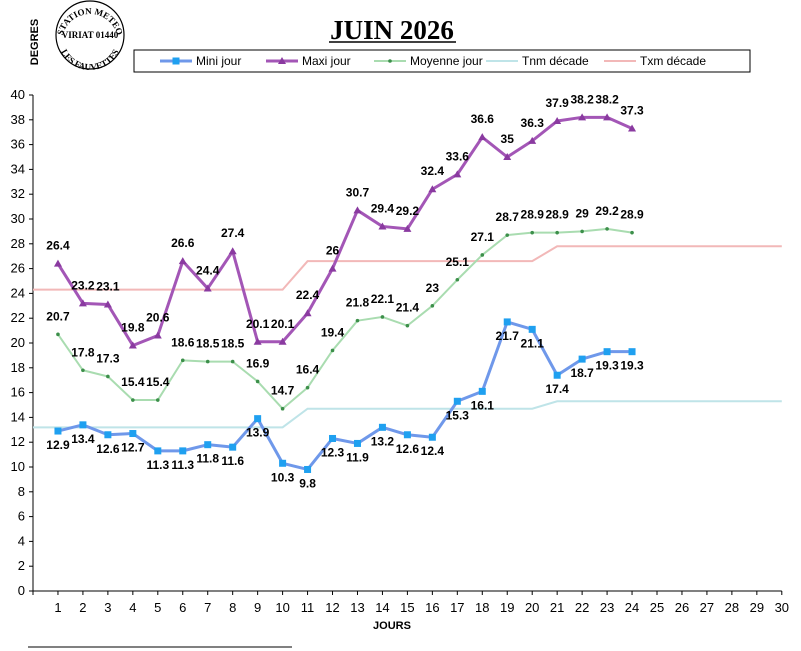  I want to click on x-tick-label: 29, so click(757, 607).